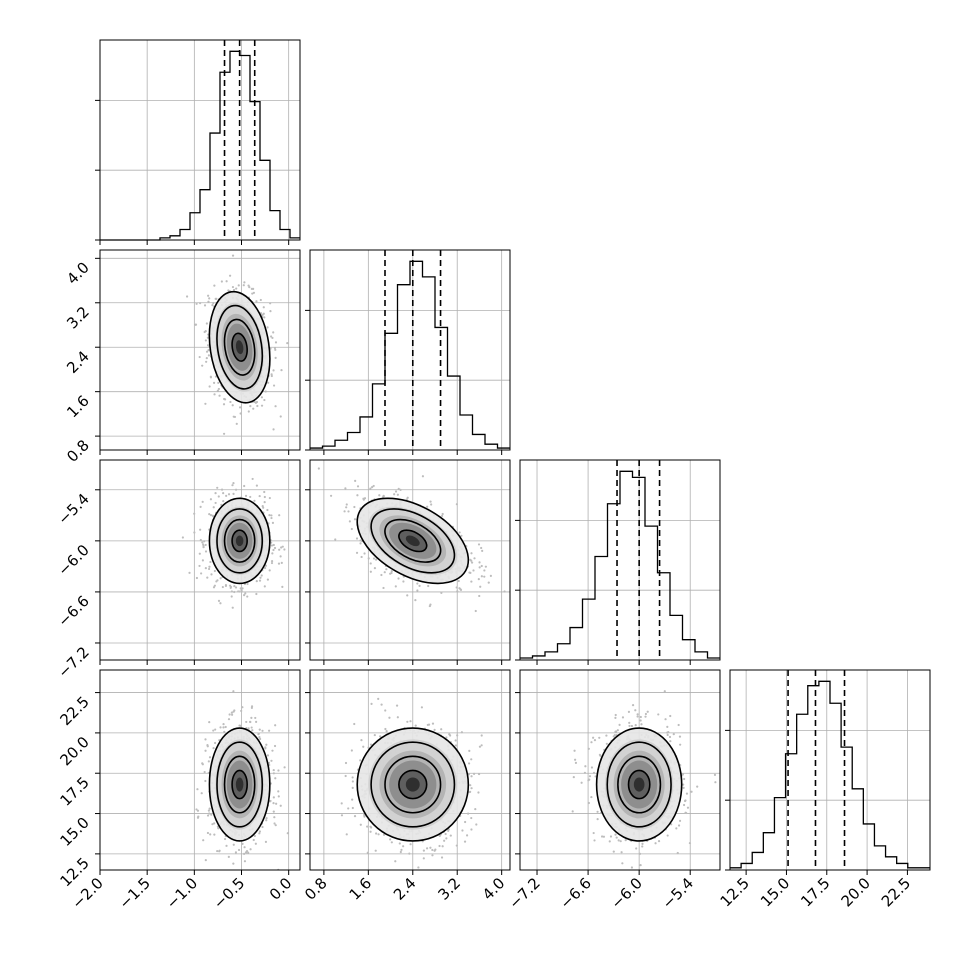 The width and height of the screenshot is (970, 970). Describe the element at coordinates (494, 889) in the screenshot. I see `x-tick-label: 4.0` at that location.